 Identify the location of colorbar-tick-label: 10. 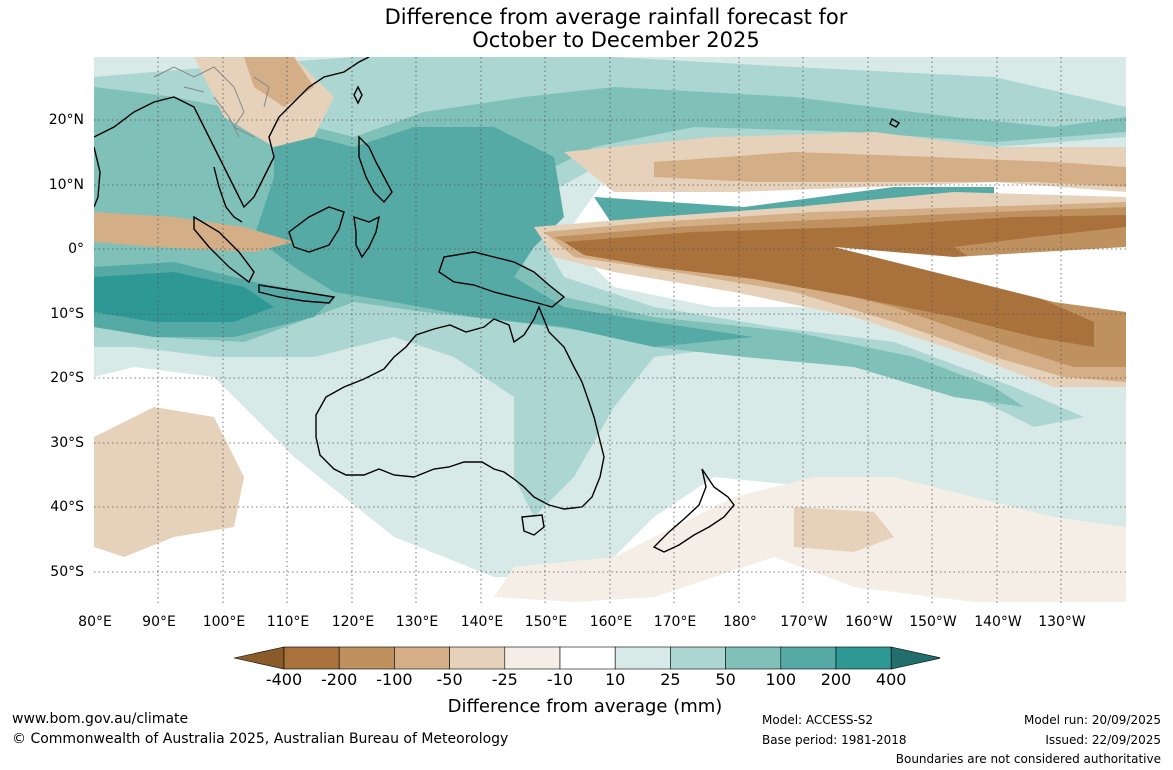
(615, 679).